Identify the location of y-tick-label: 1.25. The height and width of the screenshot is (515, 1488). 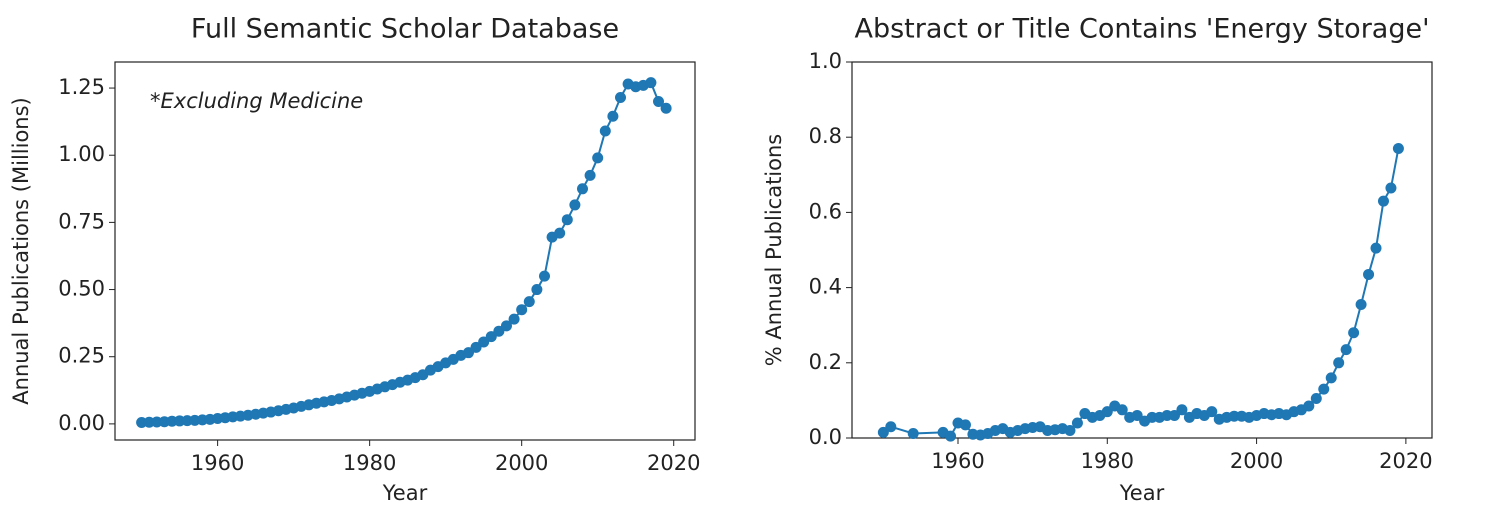
(81, 87).